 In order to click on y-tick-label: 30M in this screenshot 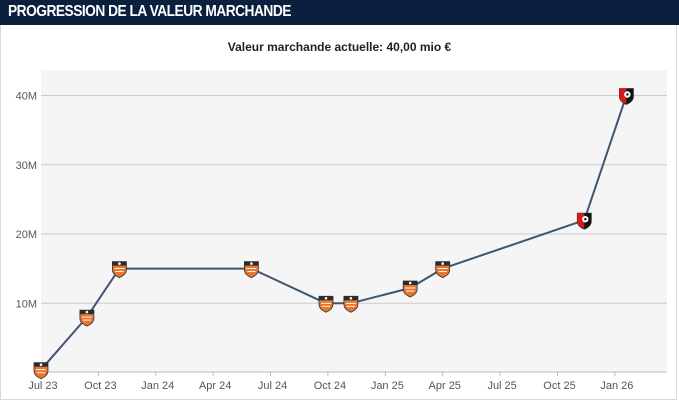, I will do `click(26, 166)`.